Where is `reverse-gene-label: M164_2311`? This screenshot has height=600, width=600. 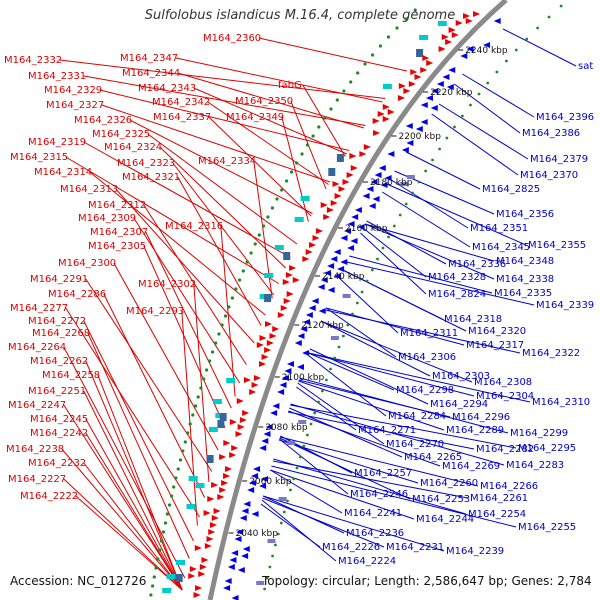
reverse-gene-label: M164_2311 is located at coordinates (429, 333).